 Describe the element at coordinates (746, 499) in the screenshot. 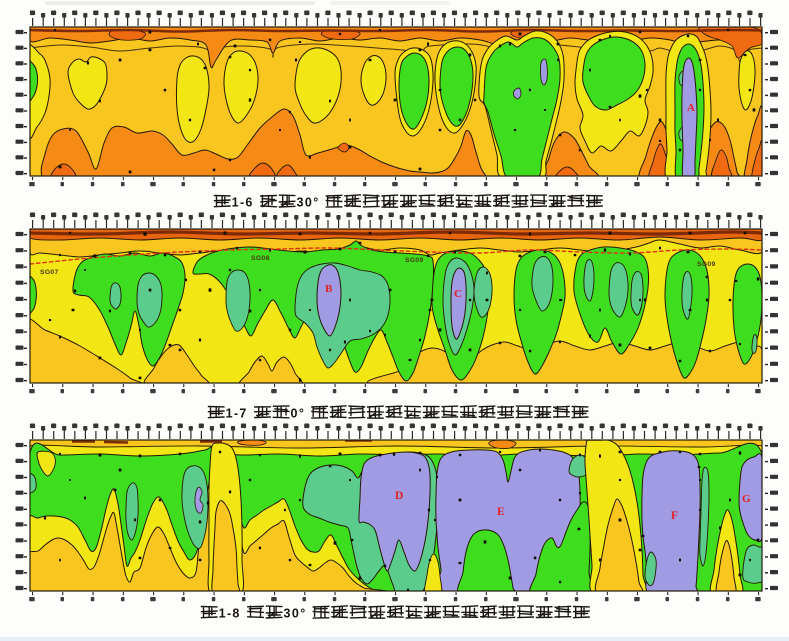

I see `svg-text: G` at that location.